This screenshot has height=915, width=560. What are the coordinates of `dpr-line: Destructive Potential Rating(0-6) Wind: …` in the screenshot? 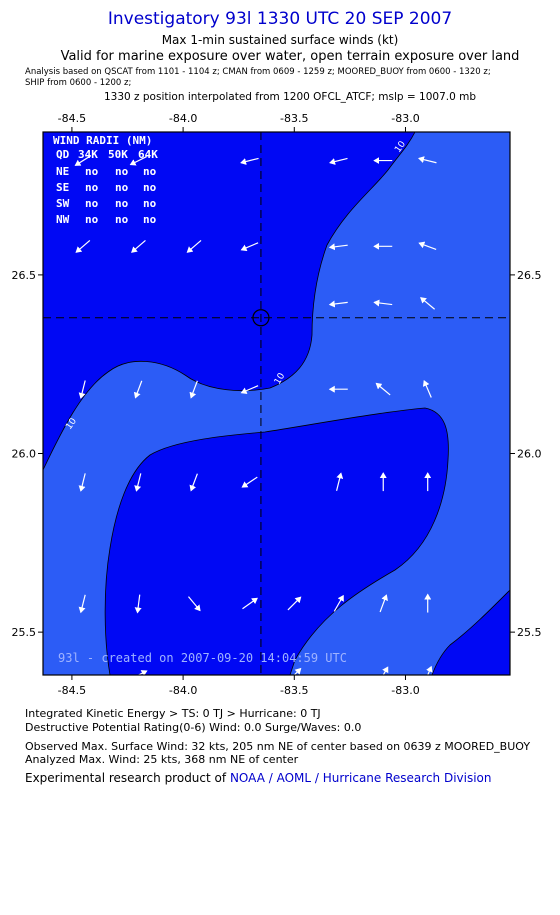 It's located at (193, 727).